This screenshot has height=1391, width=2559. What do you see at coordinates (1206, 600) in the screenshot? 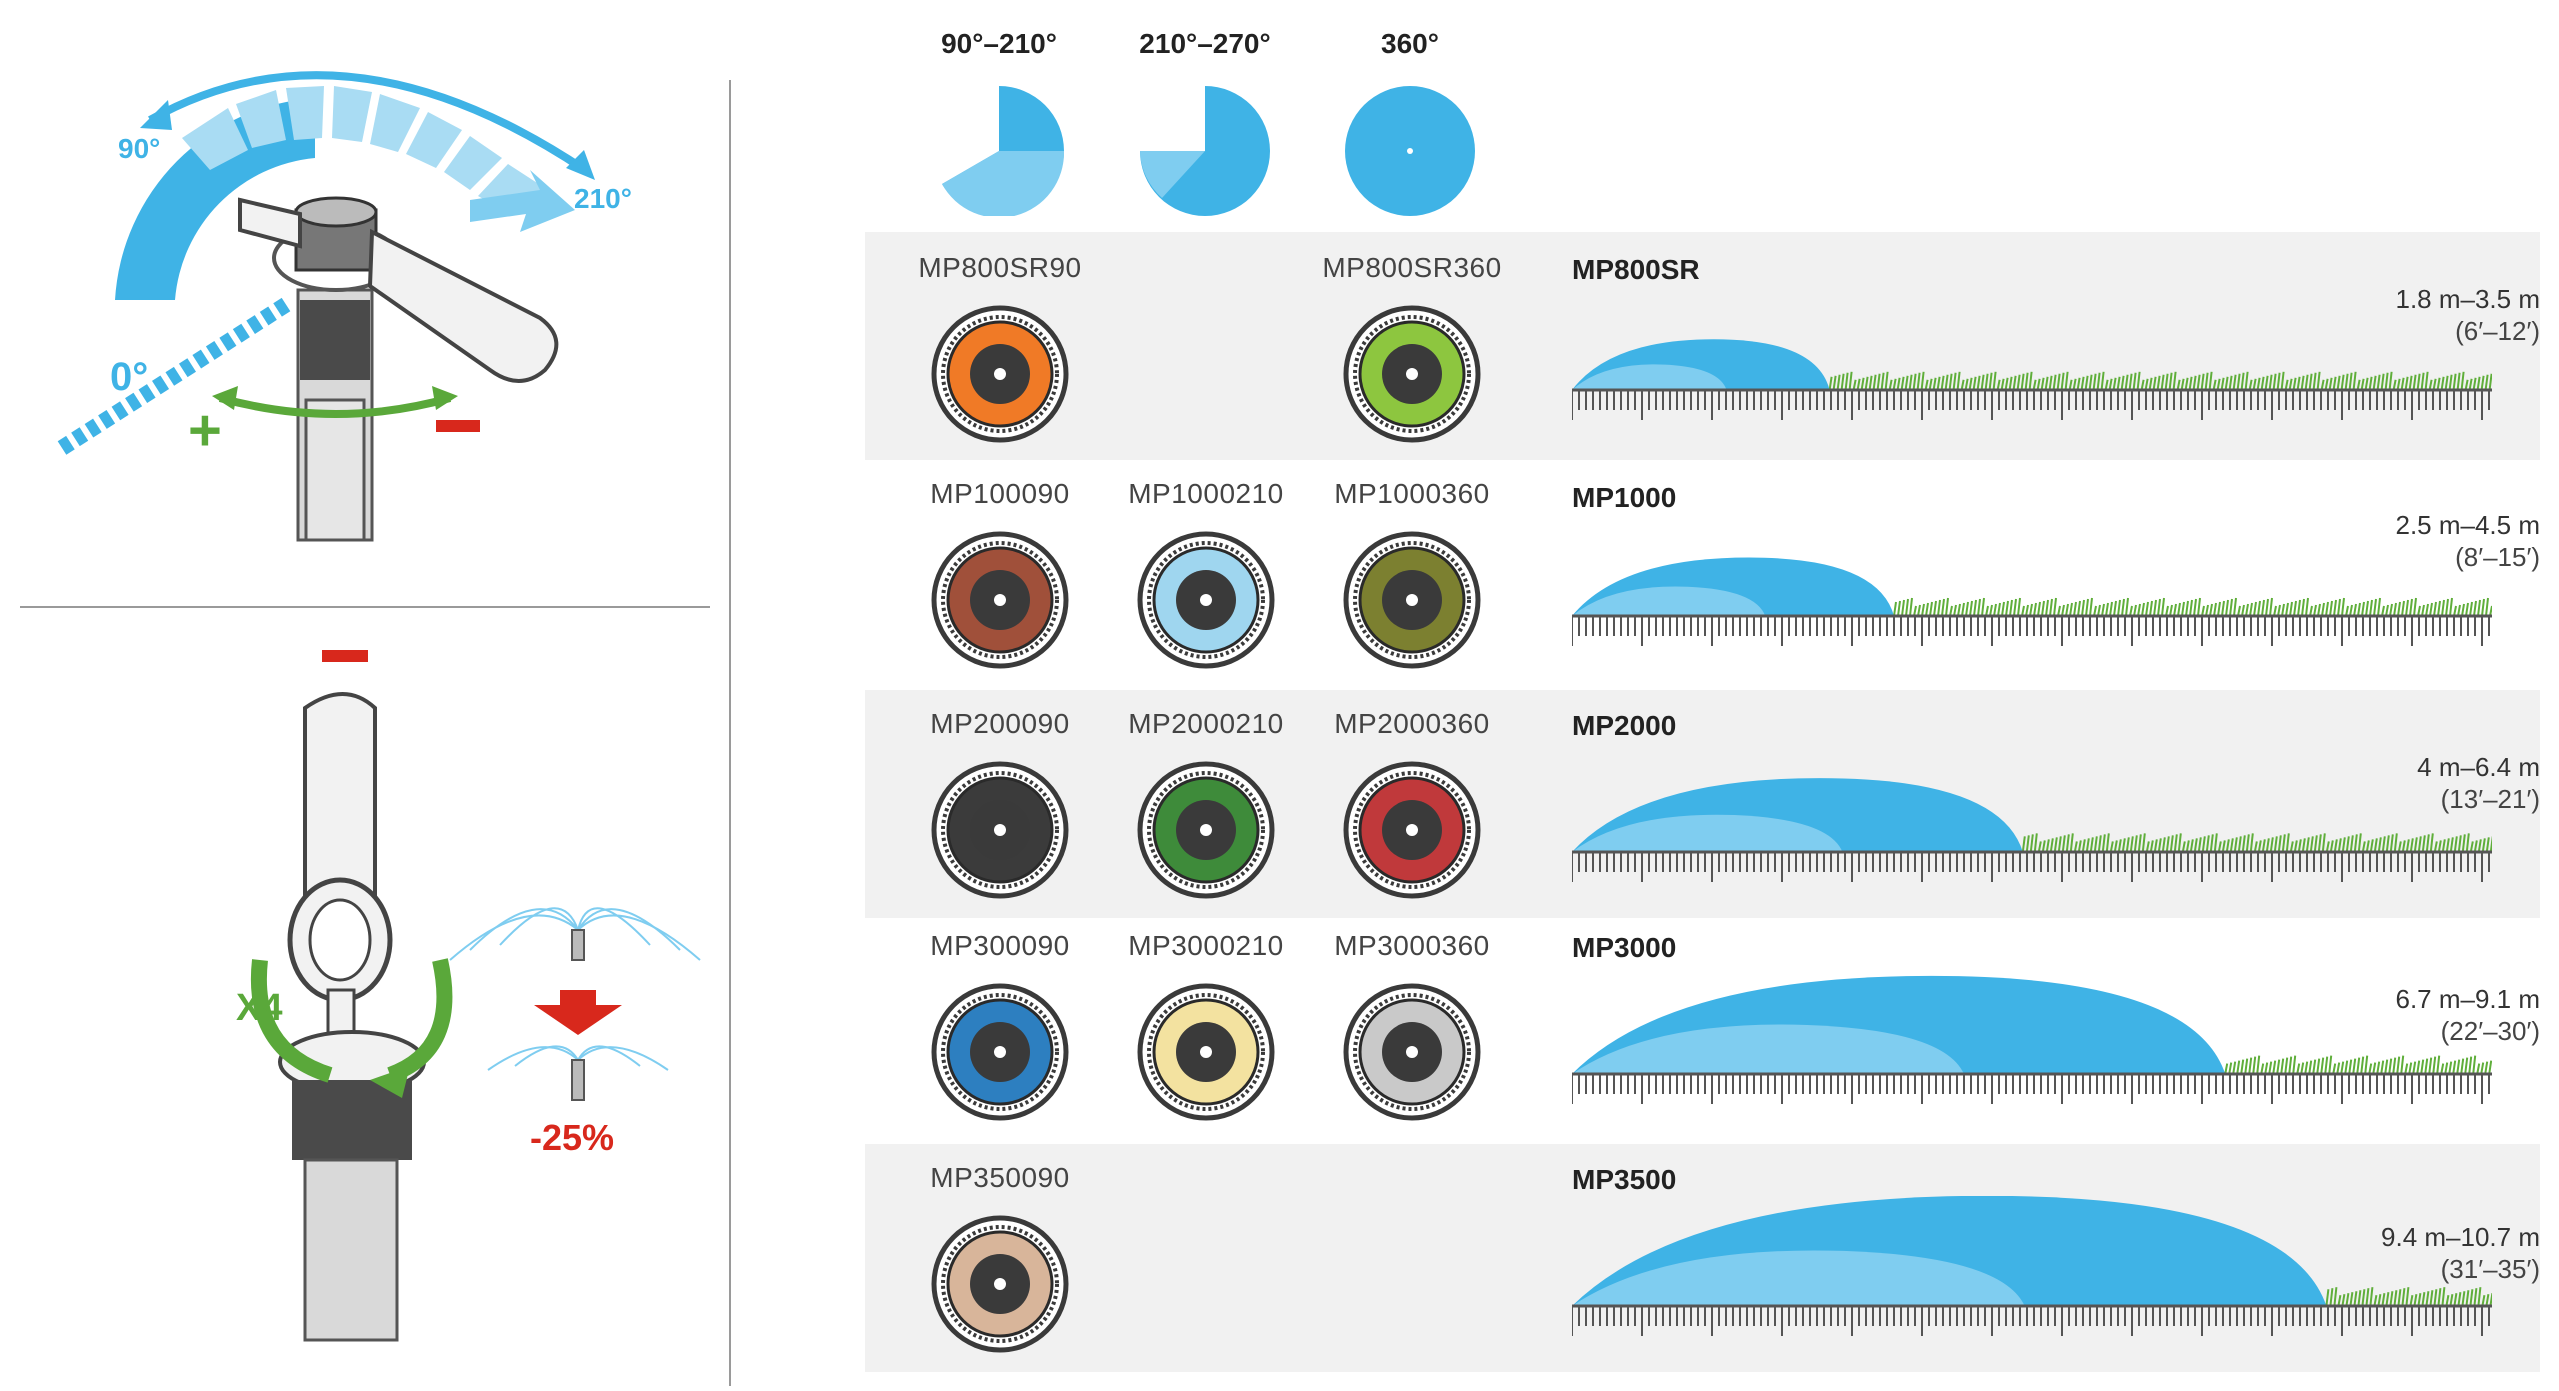
I see `nozzle-icon-mp1000210` at bounding box center [1206, 600].